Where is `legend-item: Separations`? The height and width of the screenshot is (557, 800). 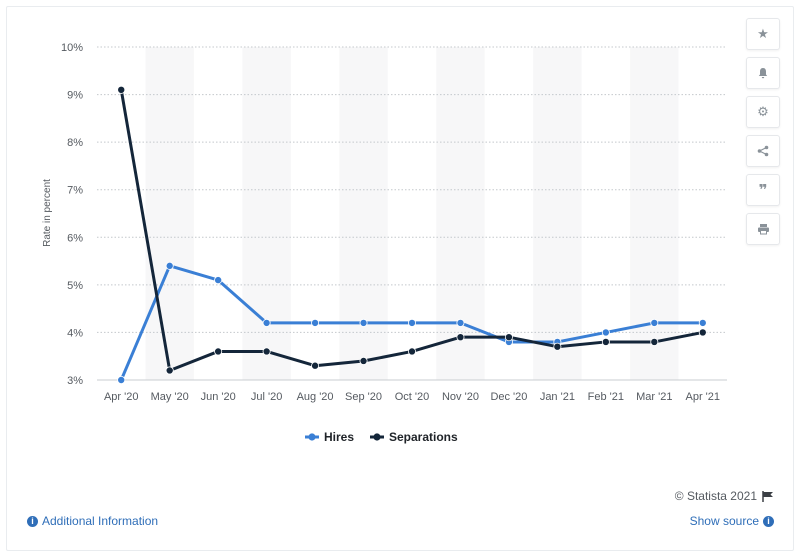 legend-item: Separations is located at coordinates (414, 437).